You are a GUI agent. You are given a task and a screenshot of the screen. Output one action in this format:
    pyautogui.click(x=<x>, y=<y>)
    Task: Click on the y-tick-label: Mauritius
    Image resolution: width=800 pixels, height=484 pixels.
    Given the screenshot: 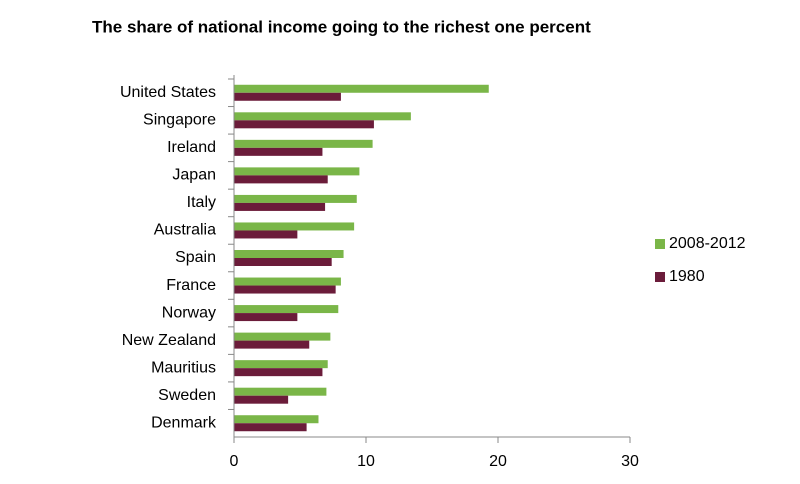 What is the action you would take?
    pyautogui.click(x=183, y=367)
    